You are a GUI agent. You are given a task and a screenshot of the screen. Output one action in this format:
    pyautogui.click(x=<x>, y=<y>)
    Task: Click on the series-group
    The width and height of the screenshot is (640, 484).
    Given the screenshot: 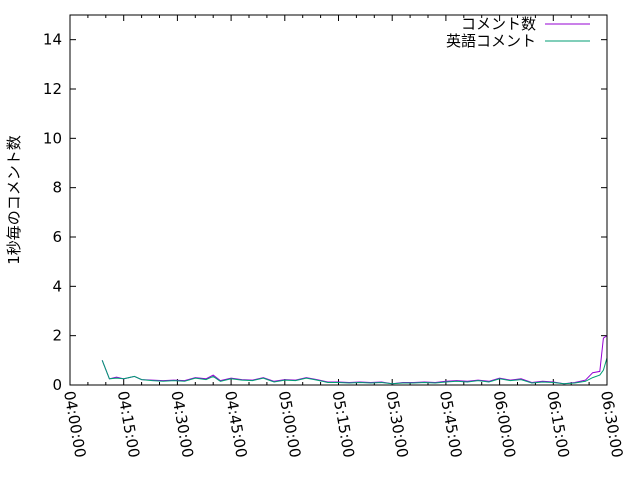 What is the action you would take?
    pyautogui.click(x=354, y=360)
    